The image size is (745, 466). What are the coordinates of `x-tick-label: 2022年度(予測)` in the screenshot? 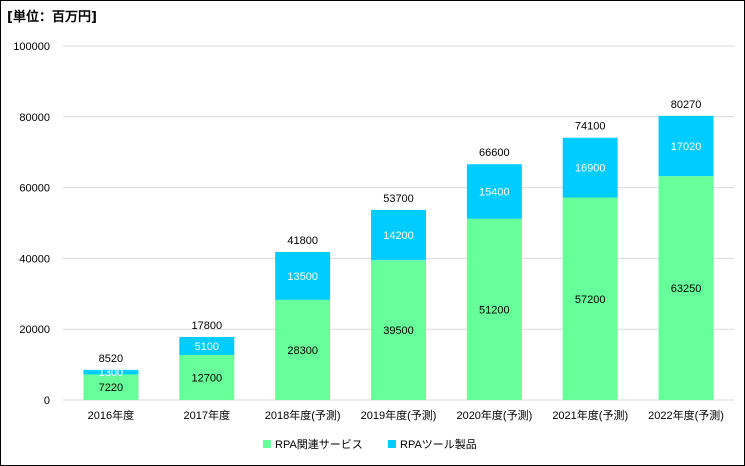 It's located at (686, 415).